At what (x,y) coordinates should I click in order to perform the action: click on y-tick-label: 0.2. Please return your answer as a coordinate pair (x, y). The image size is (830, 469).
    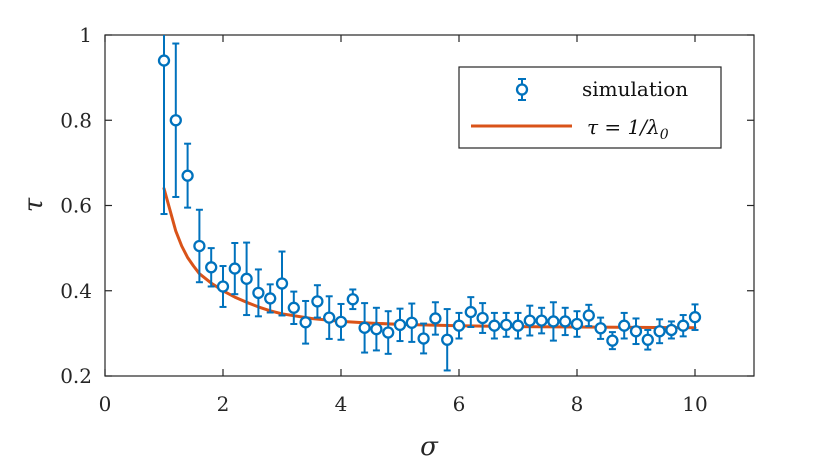
    Looking at the image, I should click on (76, 376).